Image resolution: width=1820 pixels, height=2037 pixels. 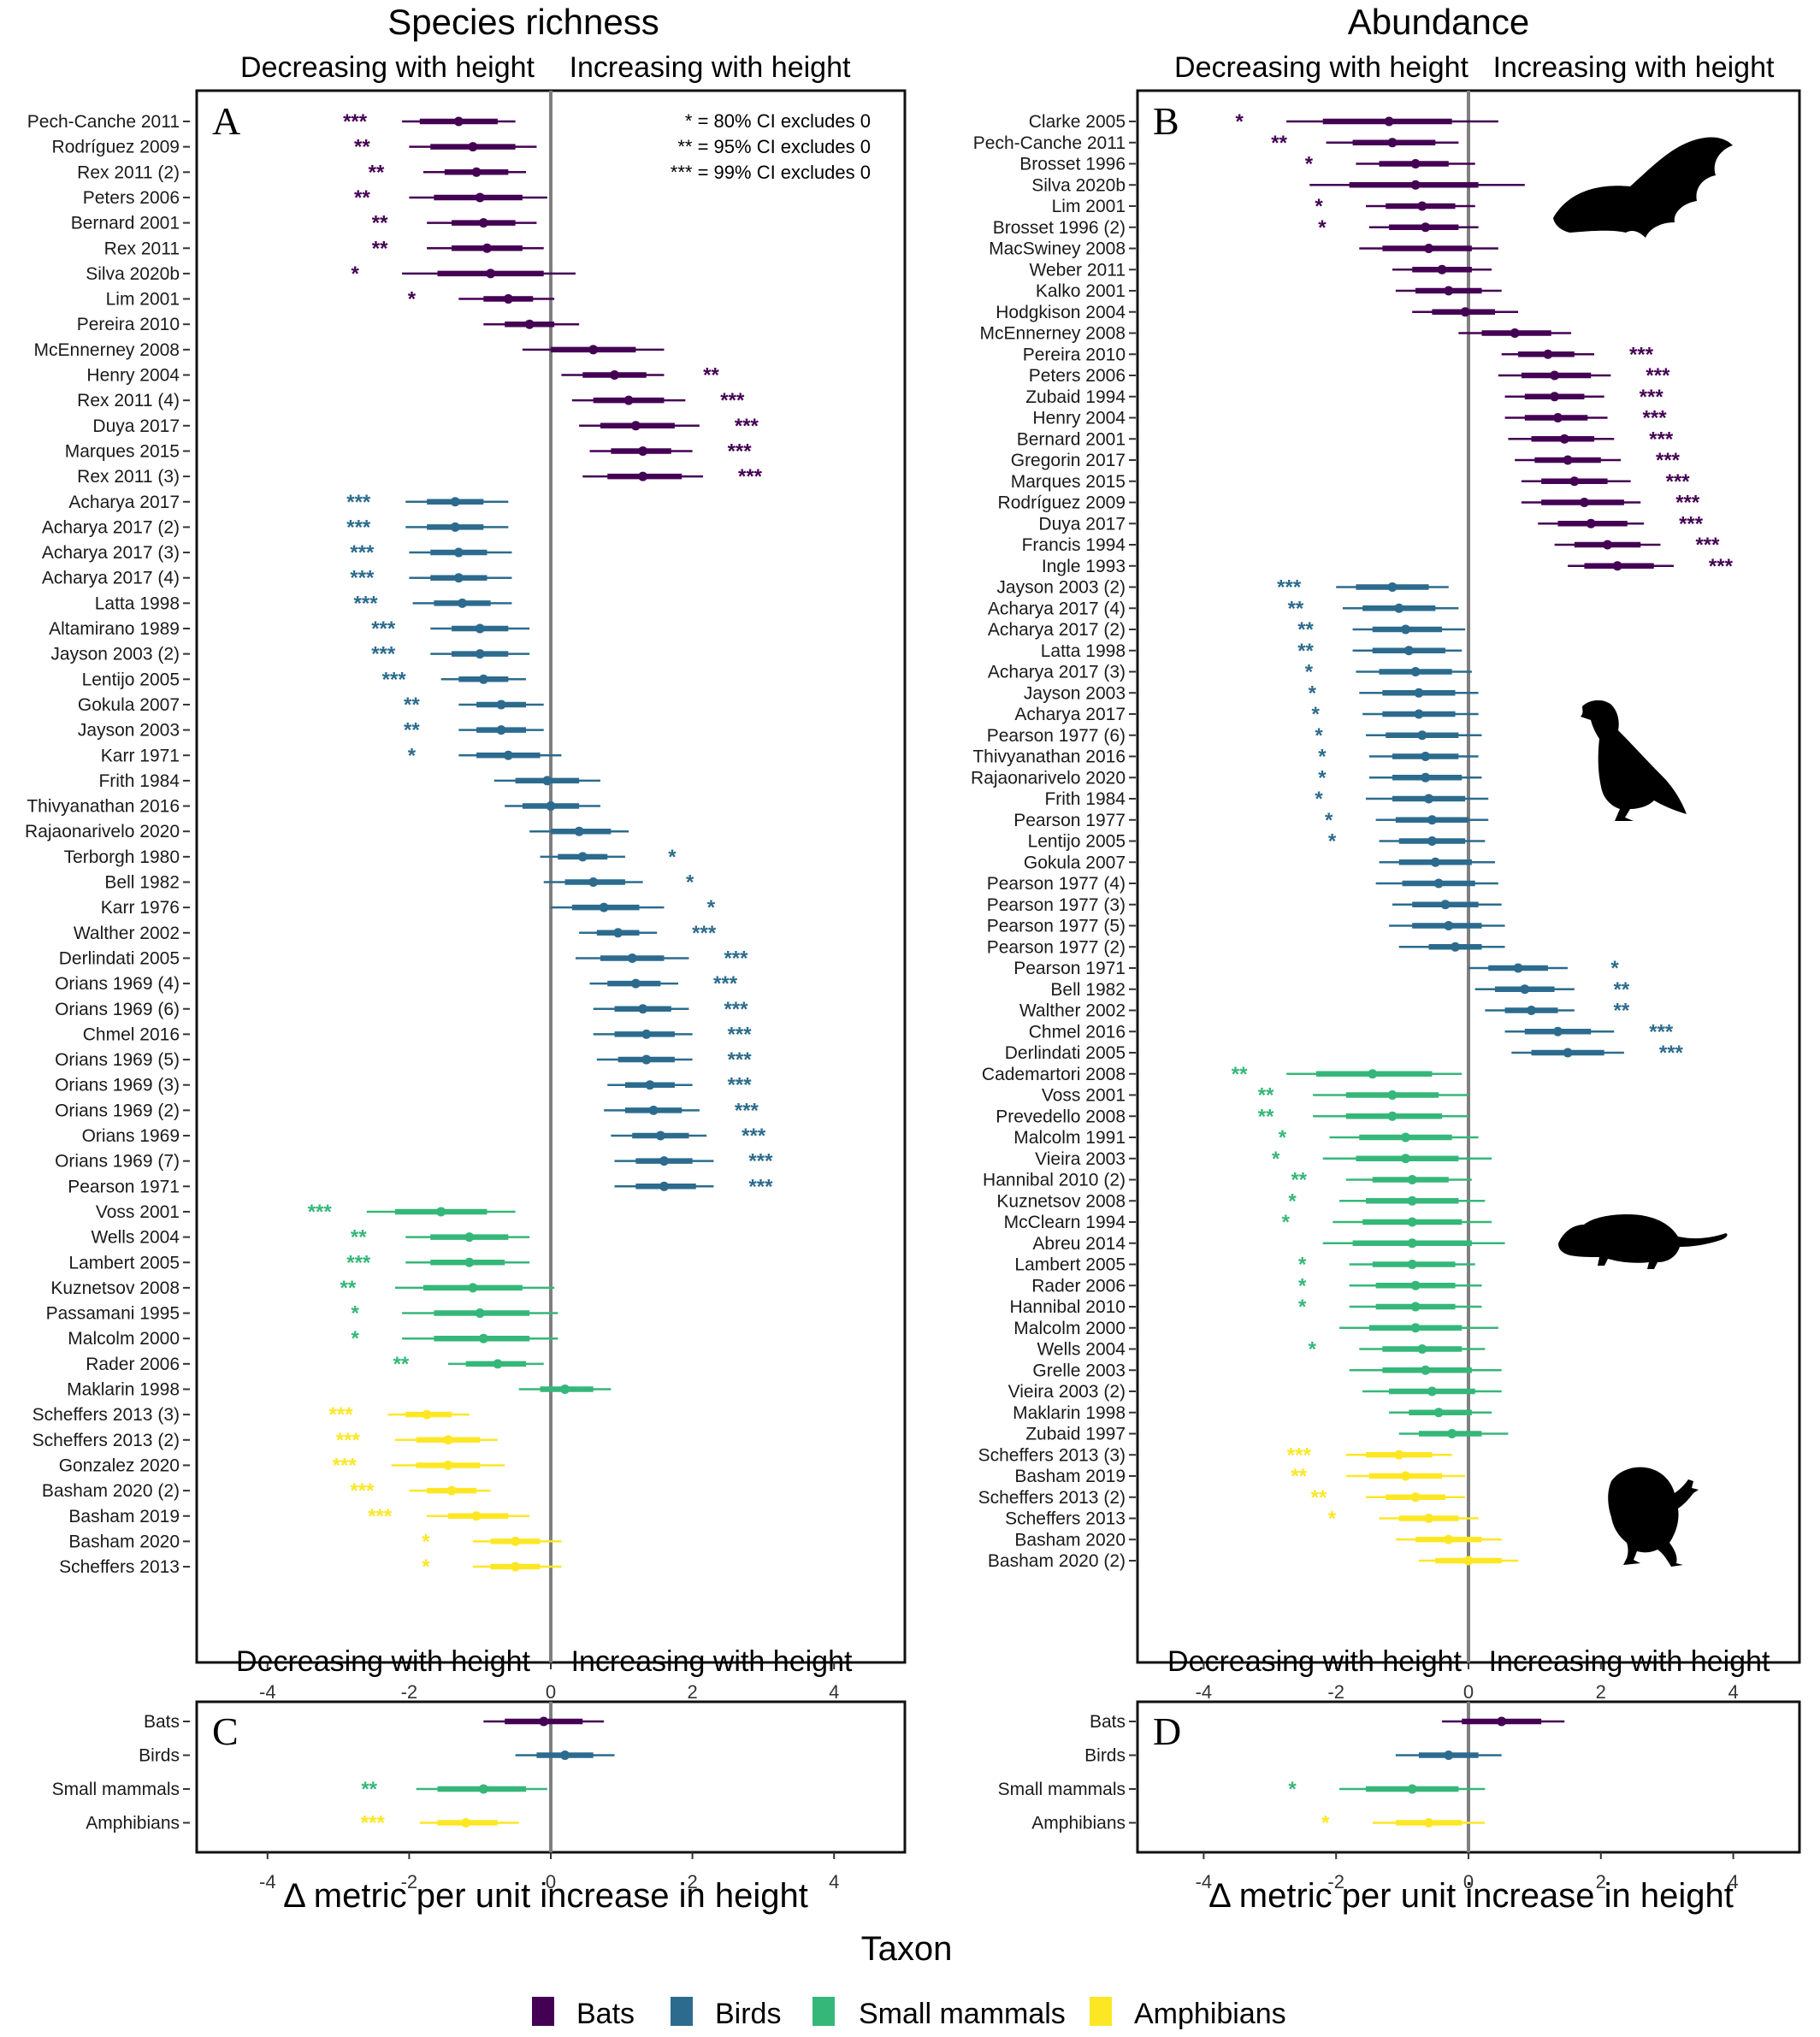 What do you see at coordinates (116, 147) in the screenshot?
I see `panel-a-rodr-guez-2009-label: Rodríguez 2009` at bounding box center [116, 147].